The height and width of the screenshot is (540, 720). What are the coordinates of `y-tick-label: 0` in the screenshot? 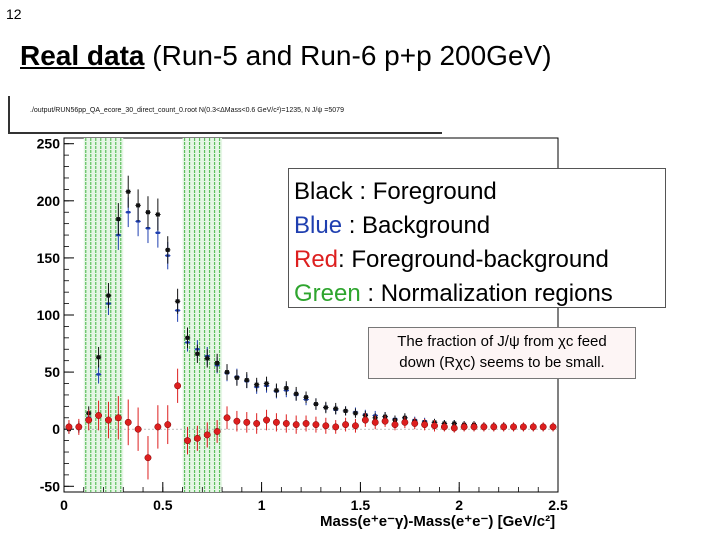 It's located at (56, 429).